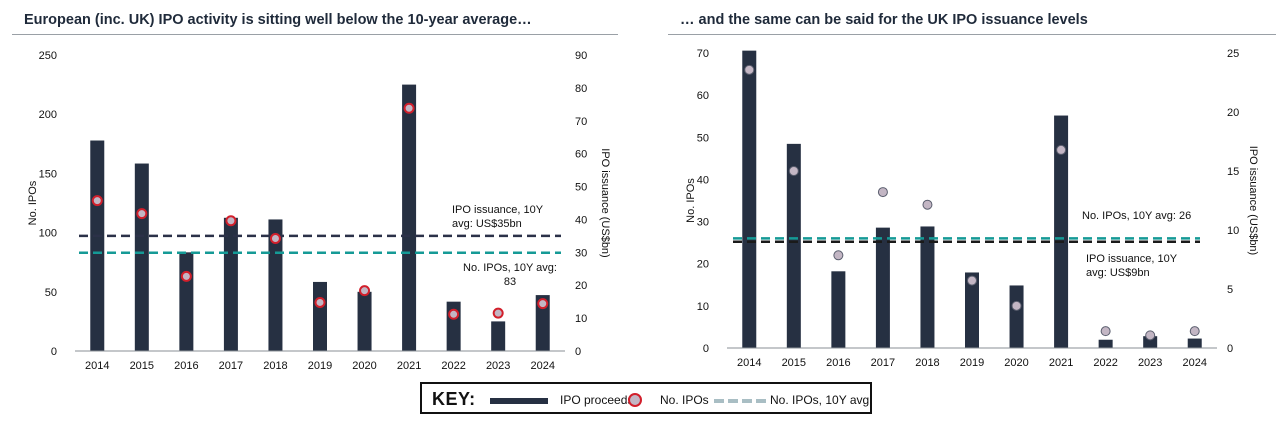 The width and height of the screenshot is (1288, 430). Describe the element at coordinates (703, 265) in the screenshot. I see `left-axis-tick-label: 20` at that location.